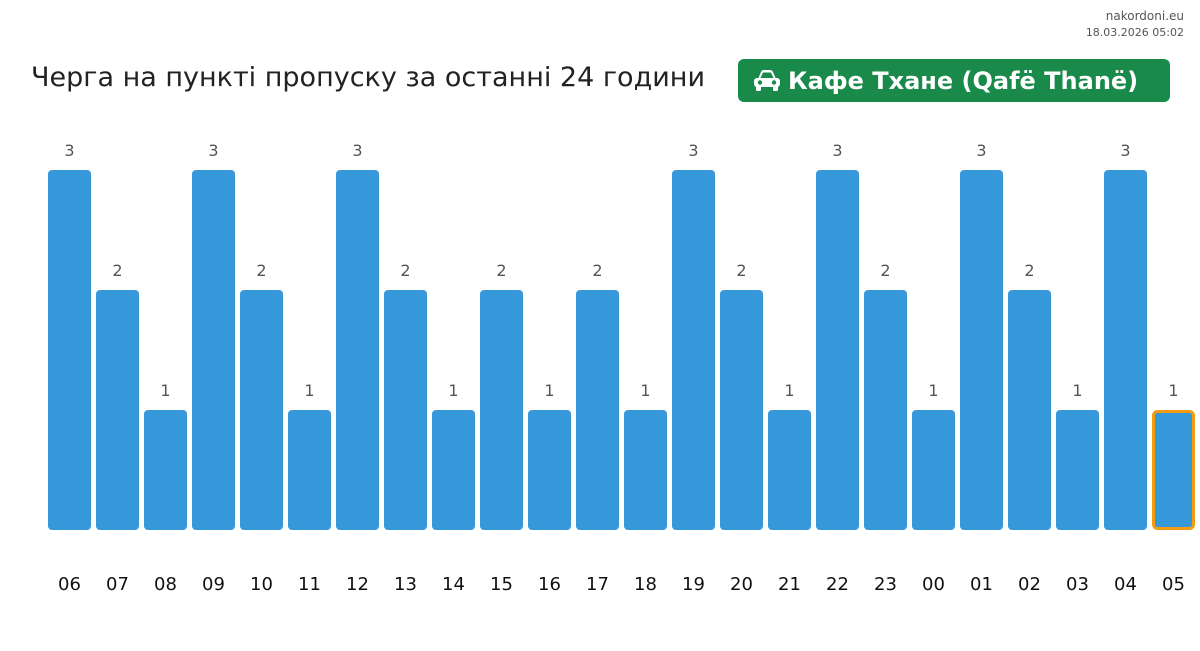 Image resolution: width=1200 pixels, height=651 pixels. I want to click on x-tick-label: 19, so click(693, 584).